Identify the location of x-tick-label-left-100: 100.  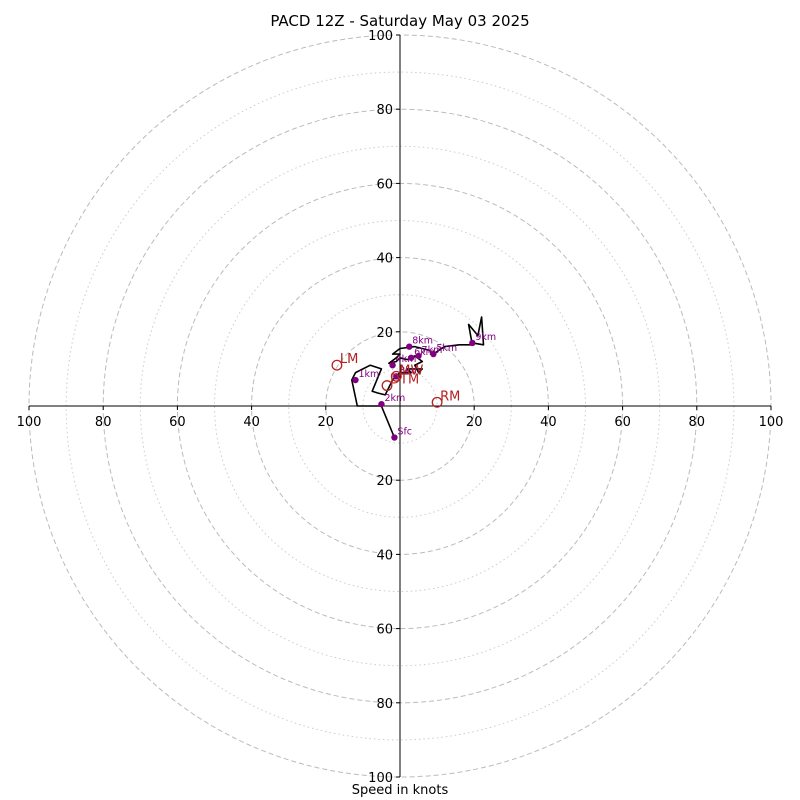
(29, 422).